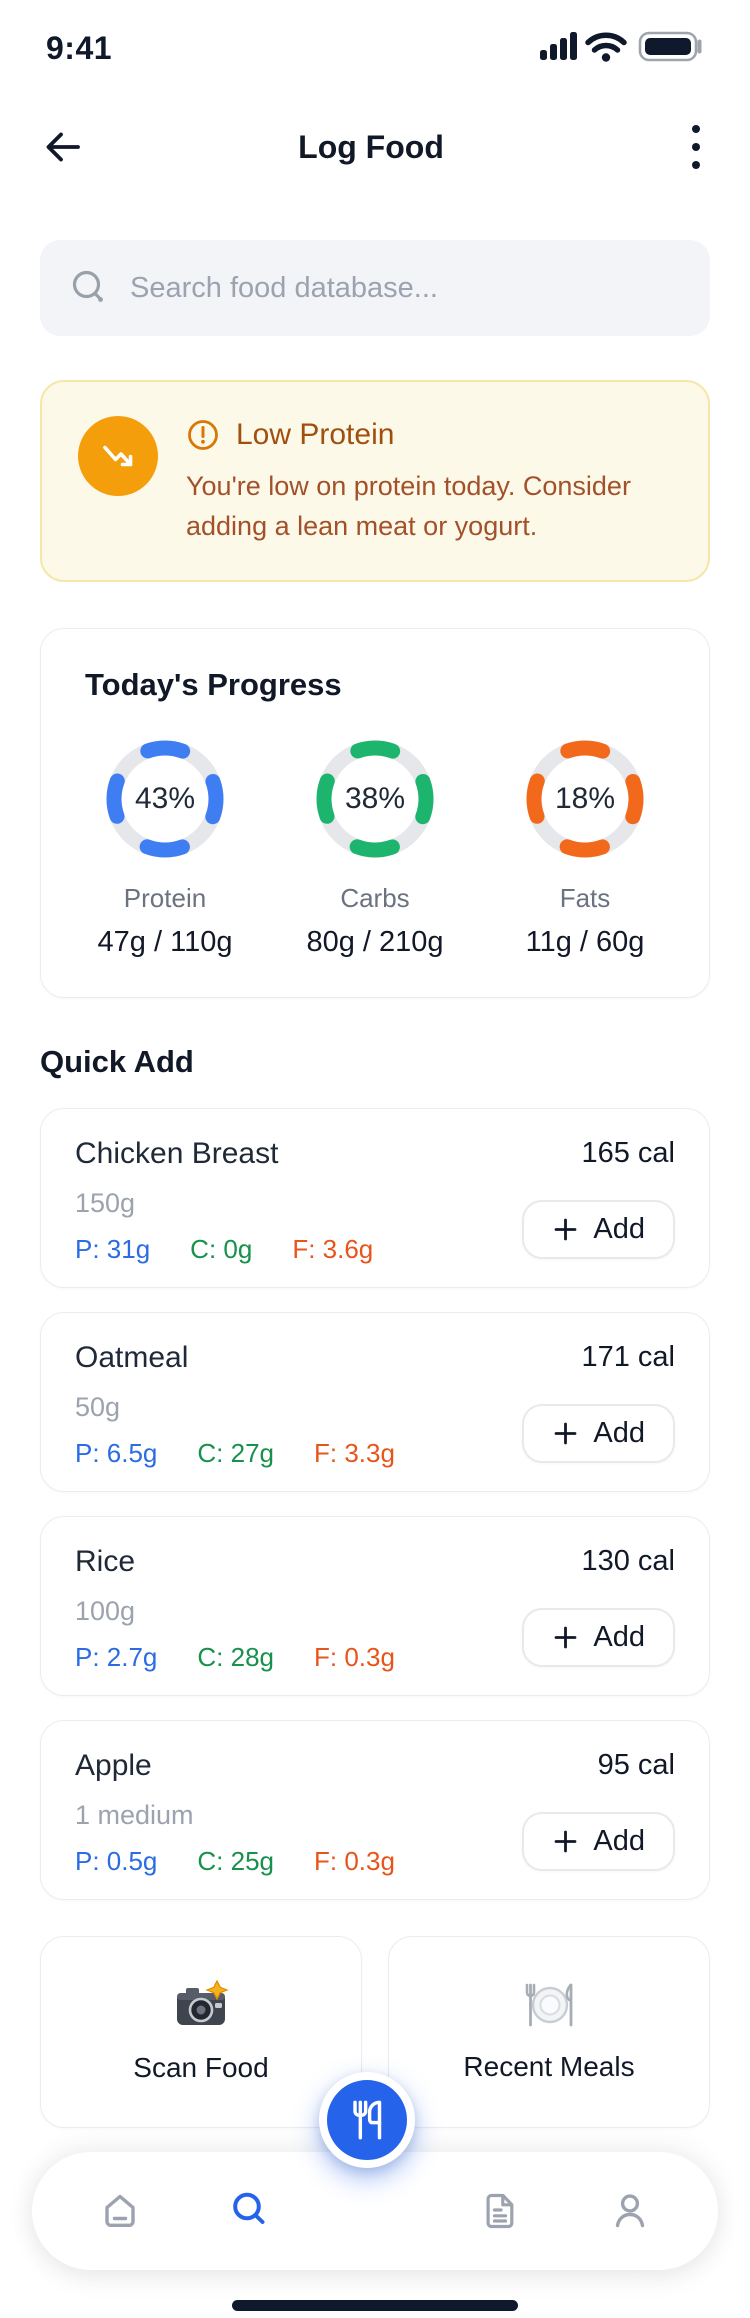 This screenshot has height=2318, width=750. Describe the element at coordinates (177, 1153) in the screenshot. I see `food-name: Chicken Breast` at that location.